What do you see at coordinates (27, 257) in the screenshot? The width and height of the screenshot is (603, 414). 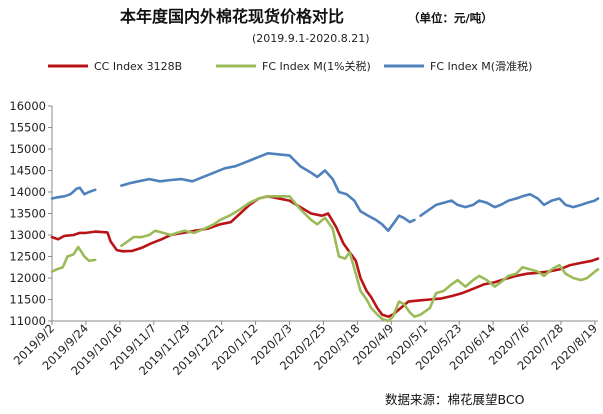 I see `y-tick-label: 12500` at bounding box center [27, 257].